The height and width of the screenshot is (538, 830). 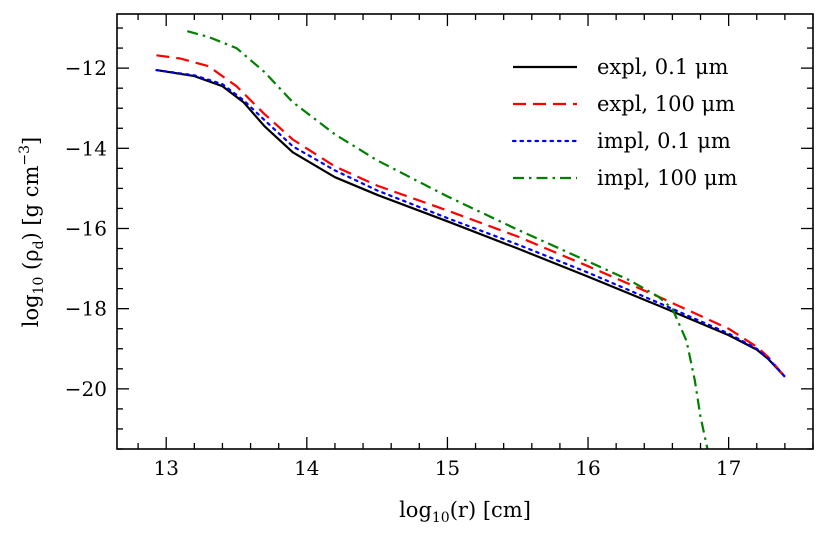 What do you see at coordinates (31, 141) in the screenshot?
I see `y-axis-label-close: ]` at bounding box center [31, 141].